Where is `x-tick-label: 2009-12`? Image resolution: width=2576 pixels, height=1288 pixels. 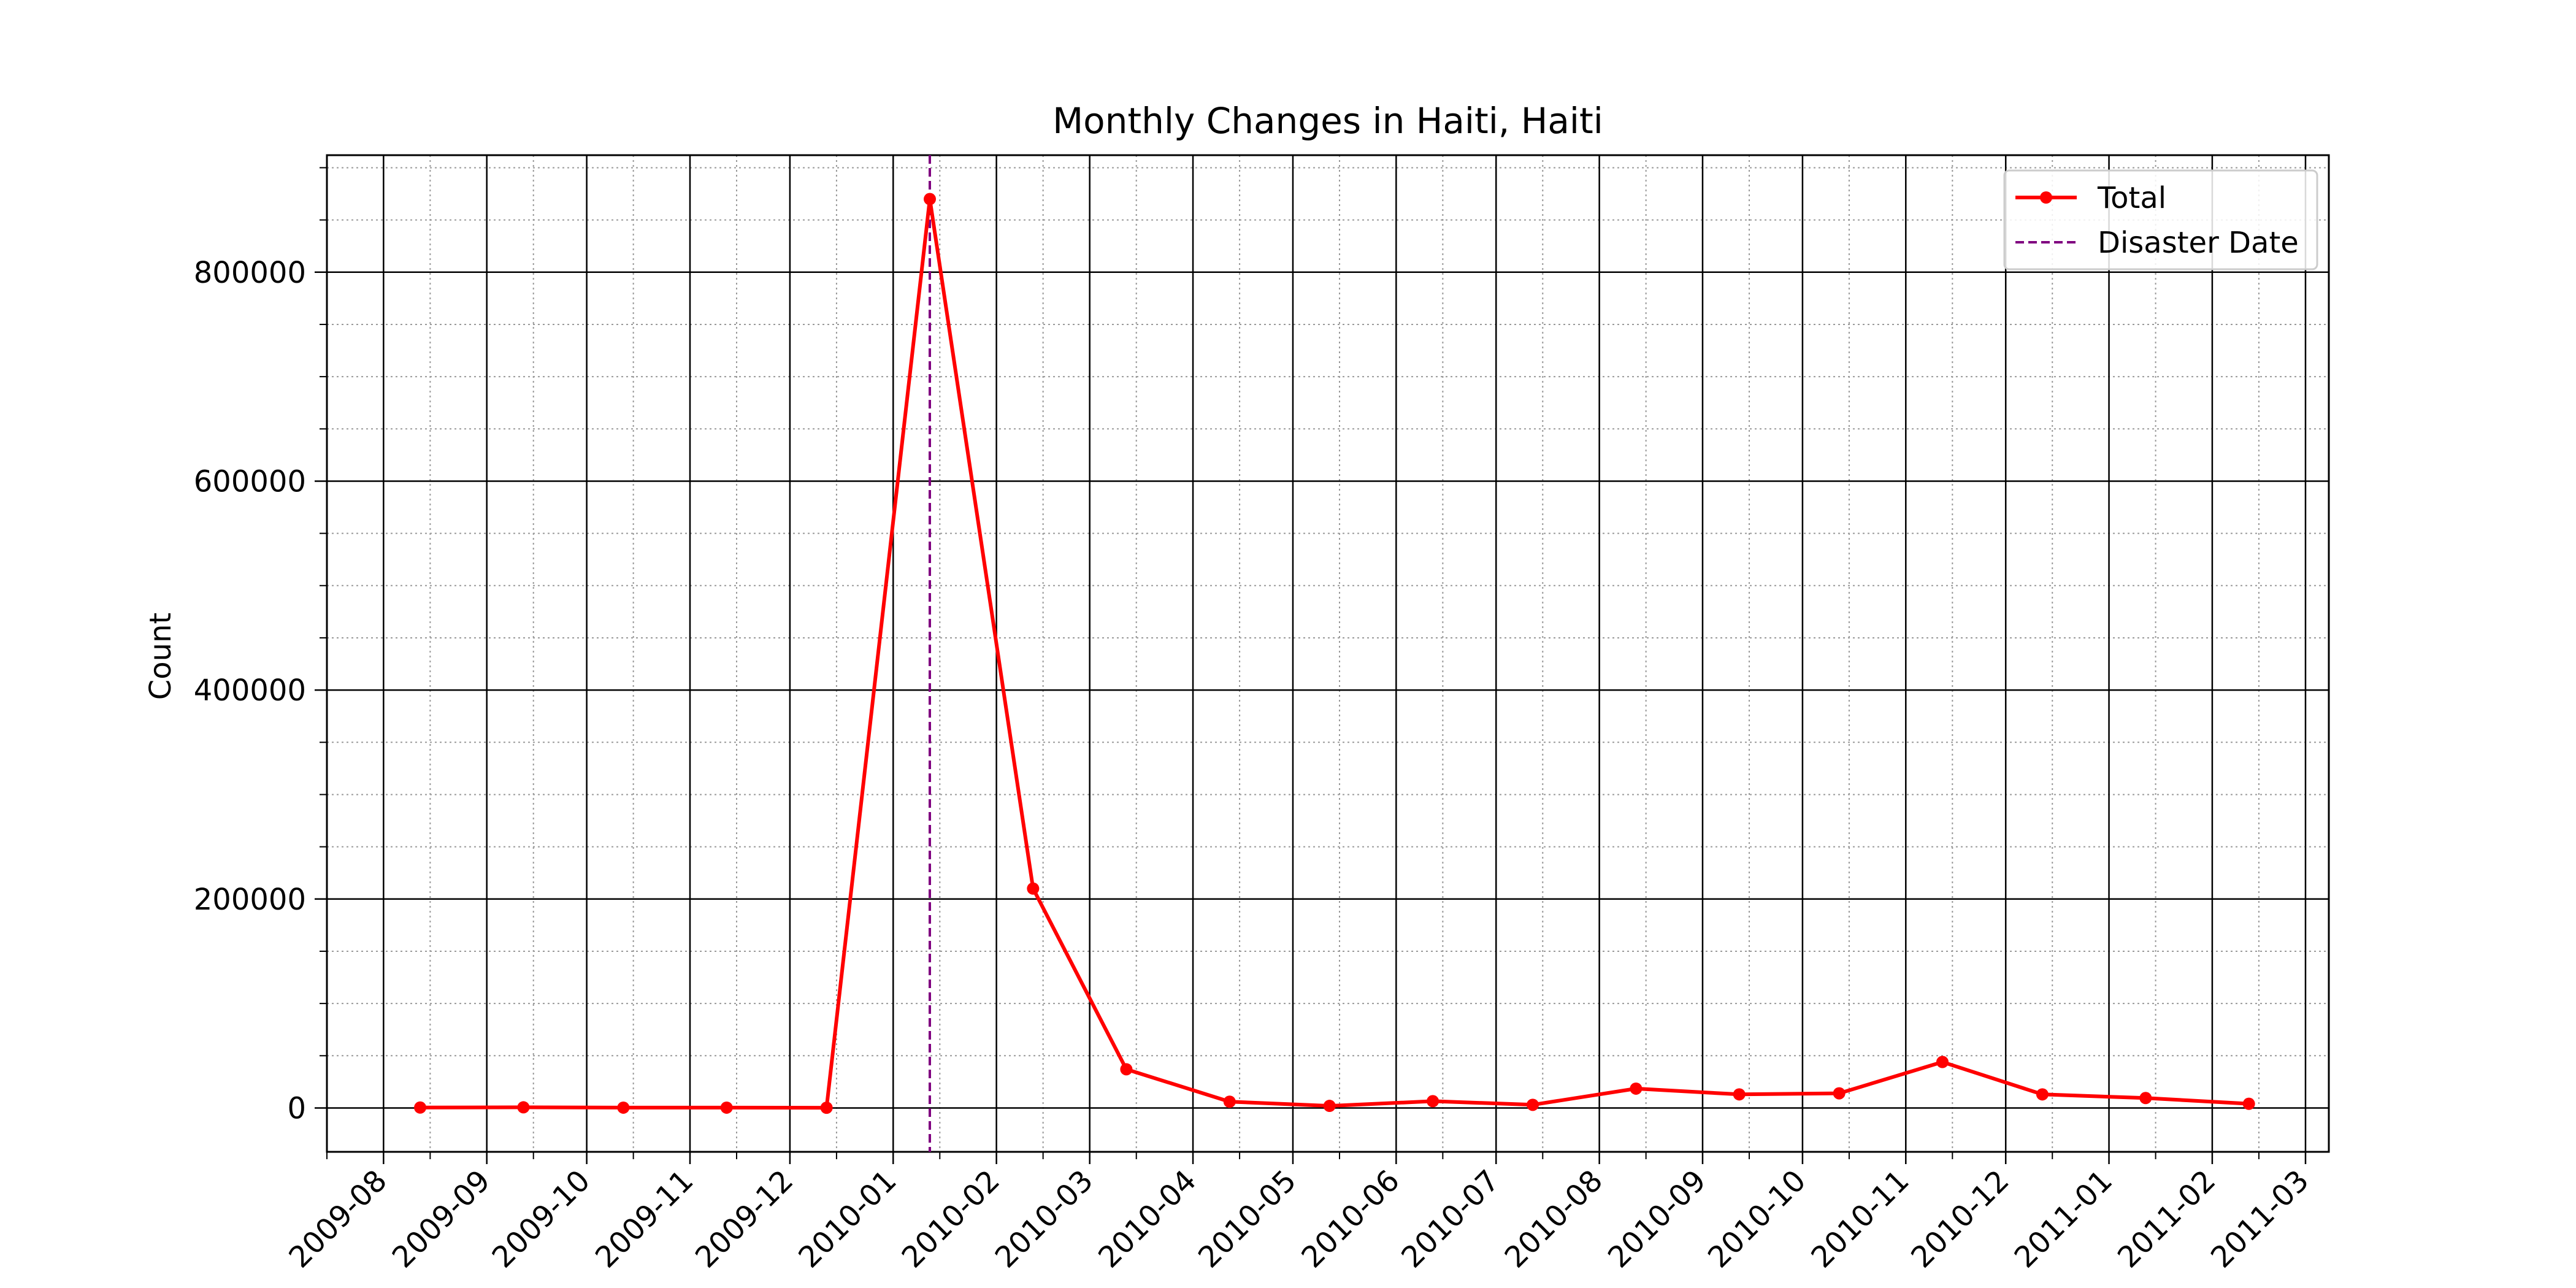 x-tick-label: 2009-12 is located at coordinates (744, 1219).